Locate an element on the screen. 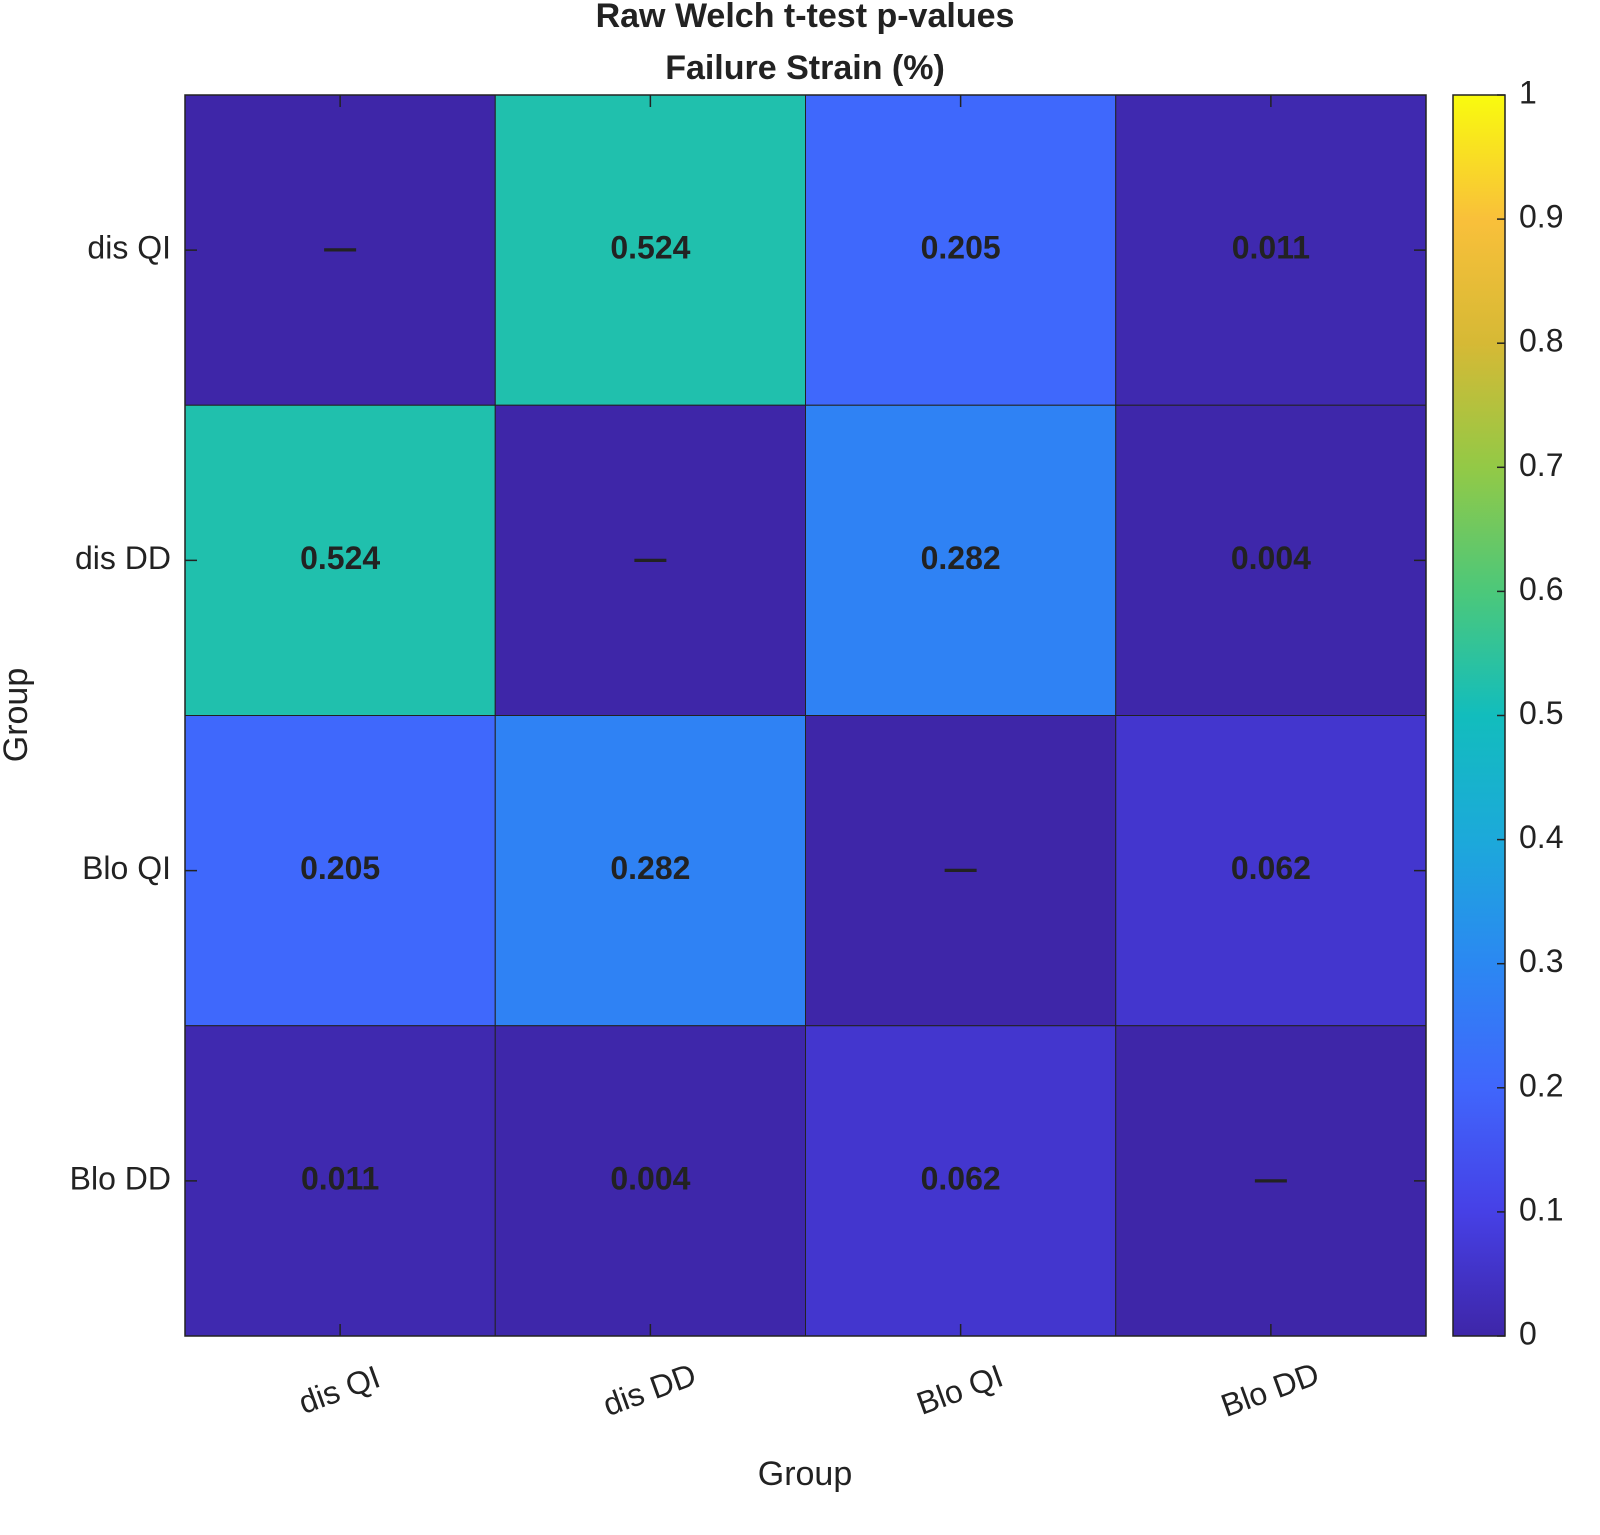 The width and height of the screenshot is (1600, 1535). colorbar-tick-label: 0.8 is located at coordinates (1541, 341).